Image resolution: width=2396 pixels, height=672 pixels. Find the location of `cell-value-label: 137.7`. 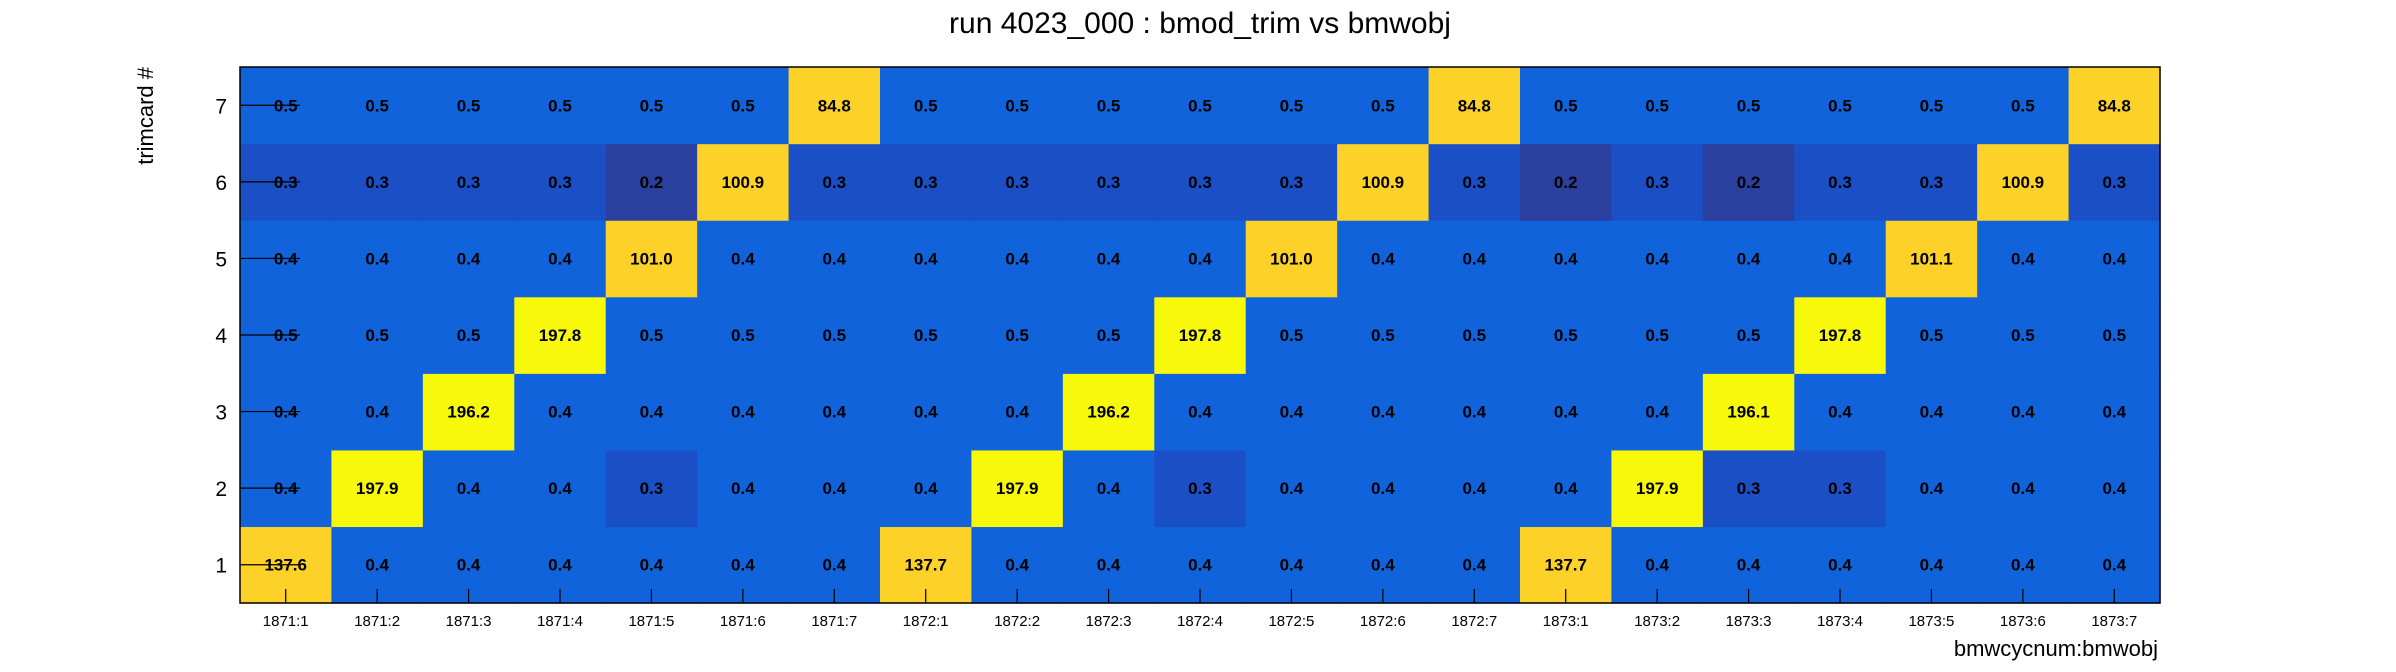

cell-value-label: 137.7 is located at coordinates (925, 565).